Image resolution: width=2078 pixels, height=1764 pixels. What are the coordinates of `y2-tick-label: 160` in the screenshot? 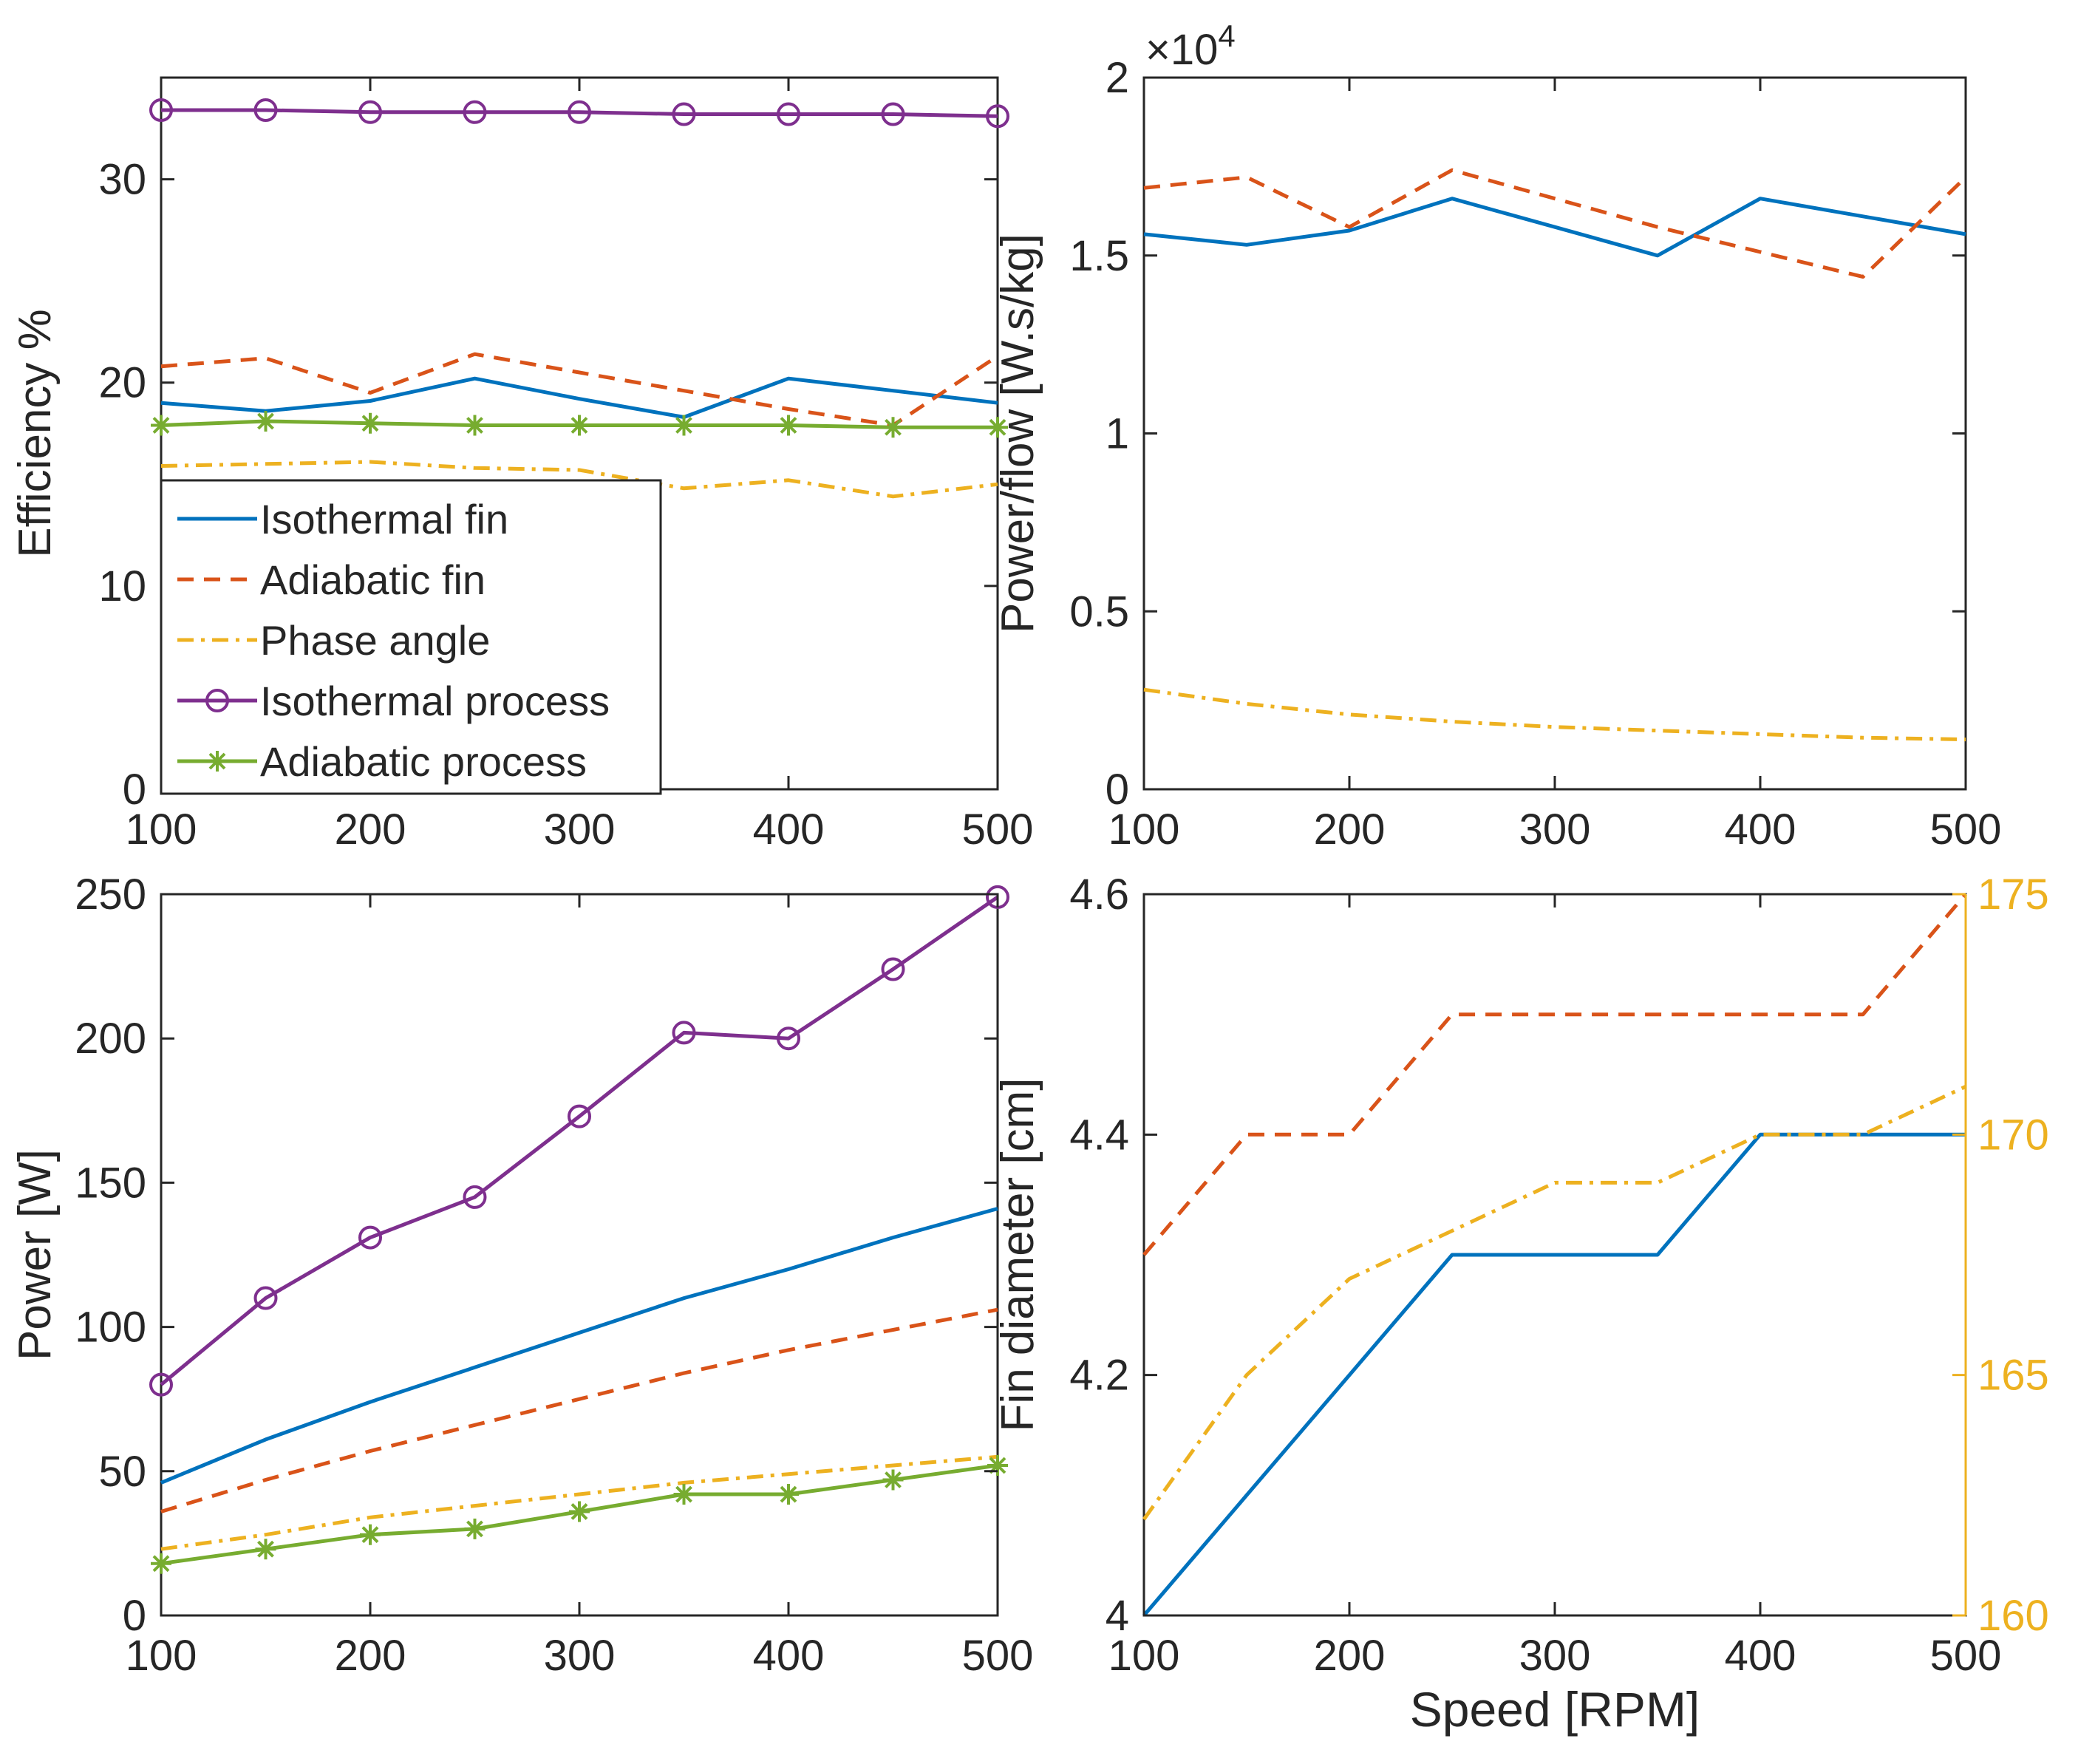 It's located at (2013, 1616).